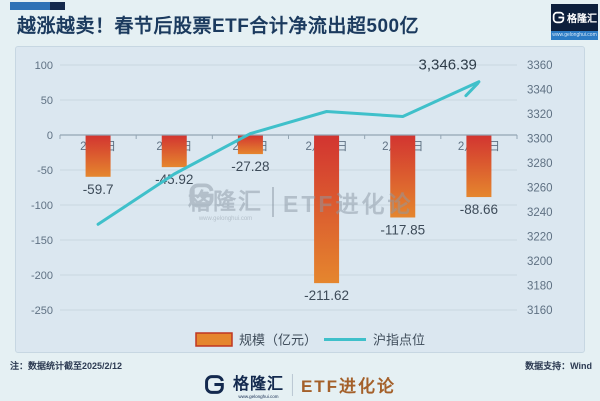 This screenshot has width=600, height=401. Describe the element at coordinates (402, 229) in the screenshot. I see `bar-value-label: -117.85` at that location.